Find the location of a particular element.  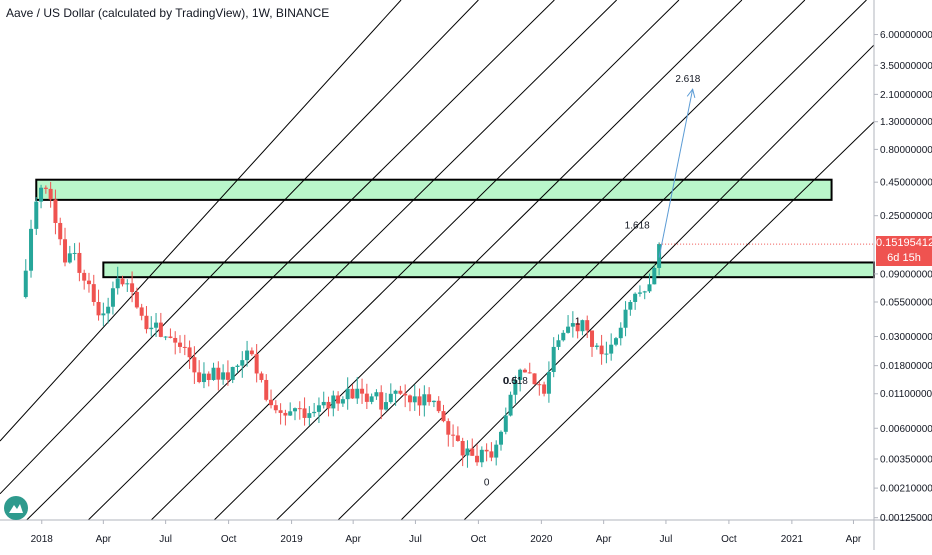

y-tick-label: 0.00600000 is located at coordinates (906, 429).